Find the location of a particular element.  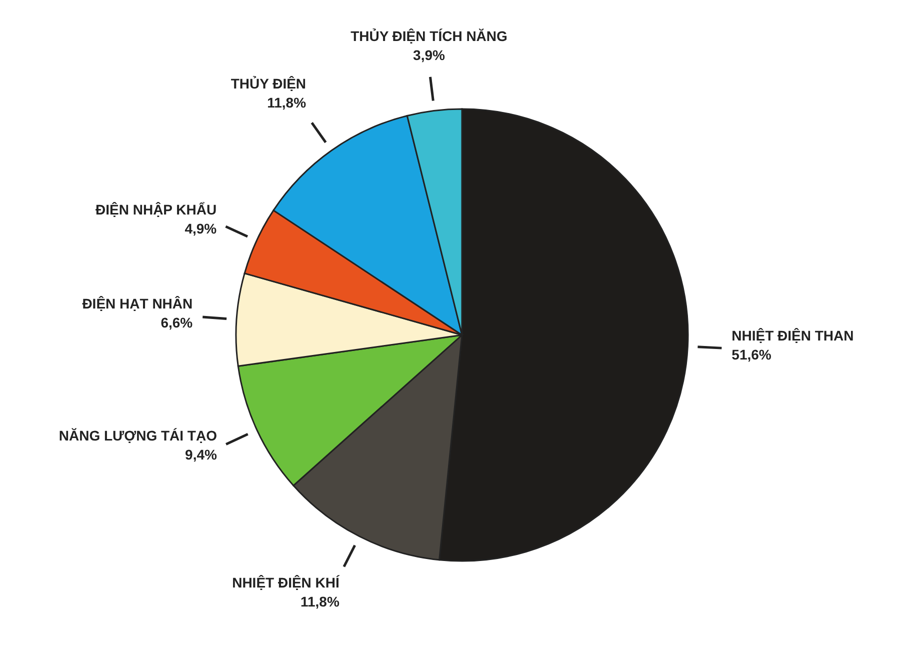

slice-label: NĂNG LƯỢNG TÁI TẠO is located at coordinates (138, 435).